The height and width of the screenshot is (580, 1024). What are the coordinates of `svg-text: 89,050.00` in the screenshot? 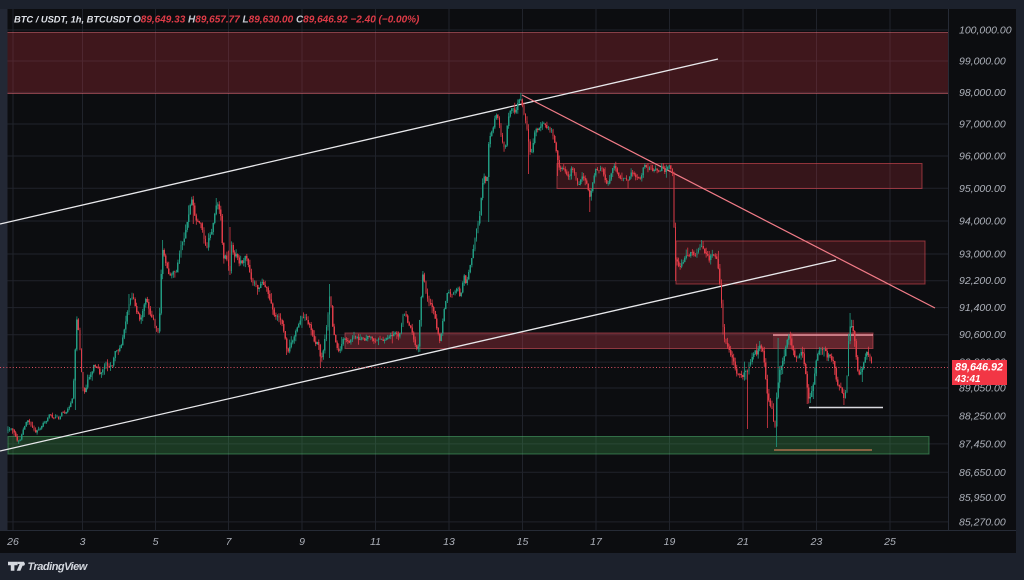 It's located at (982, 389).